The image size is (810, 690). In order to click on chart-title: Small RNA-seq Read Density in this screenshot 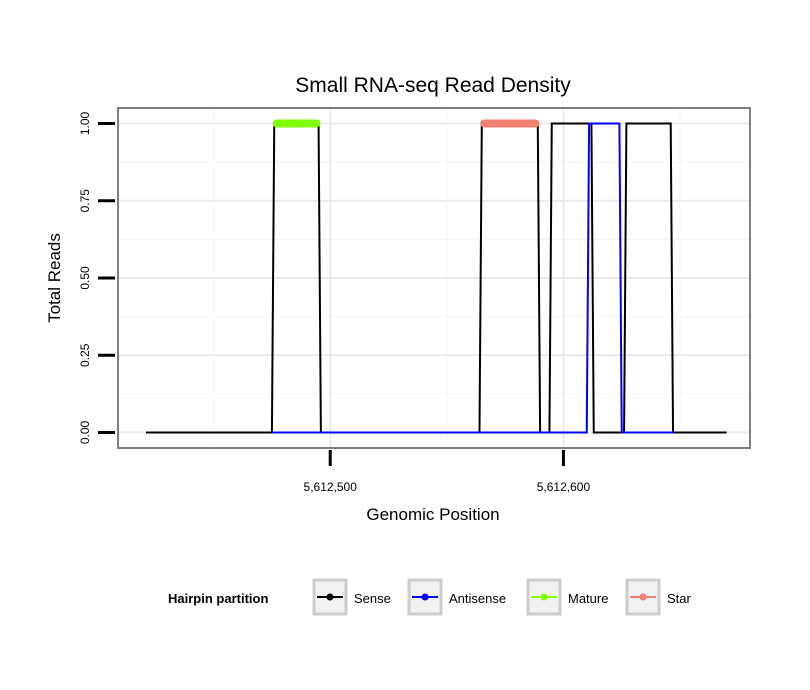, I will do `click(433, 85)`.